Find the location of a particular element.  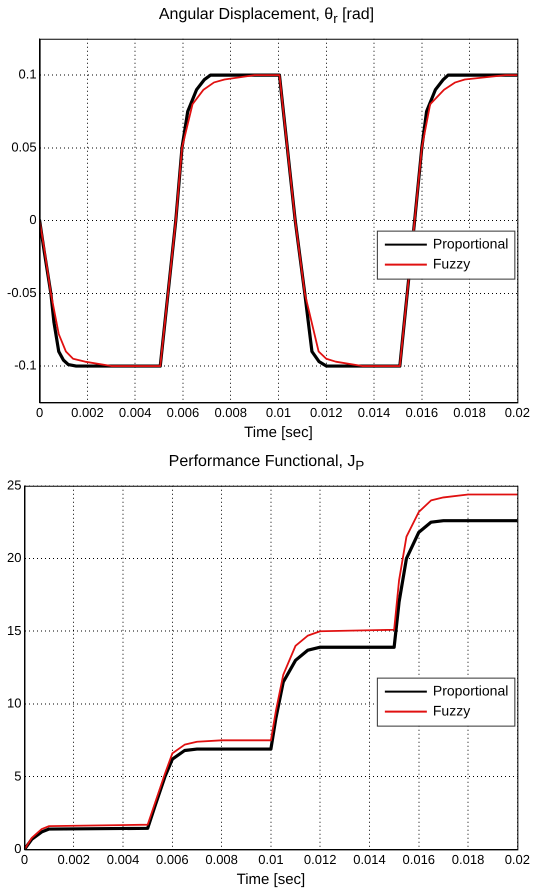

y-tick-label: 0.1 is located at coordinates (27, 74).